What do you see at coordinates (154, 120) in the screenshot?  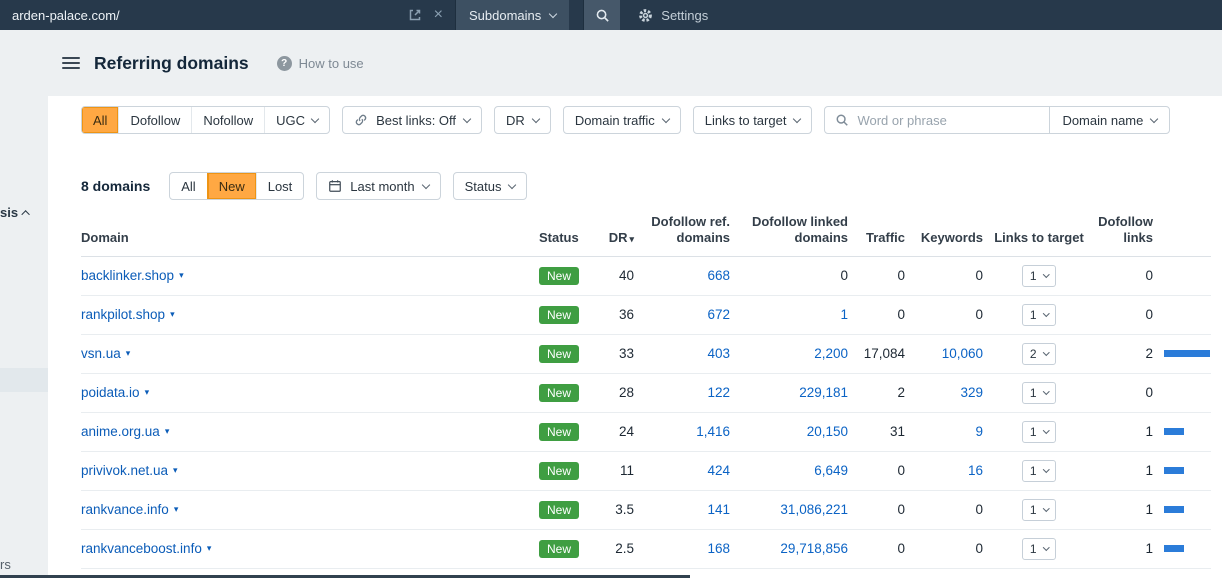 I see `filter-segment-dofollow: Dofollow` at bounding box center [154, 120].